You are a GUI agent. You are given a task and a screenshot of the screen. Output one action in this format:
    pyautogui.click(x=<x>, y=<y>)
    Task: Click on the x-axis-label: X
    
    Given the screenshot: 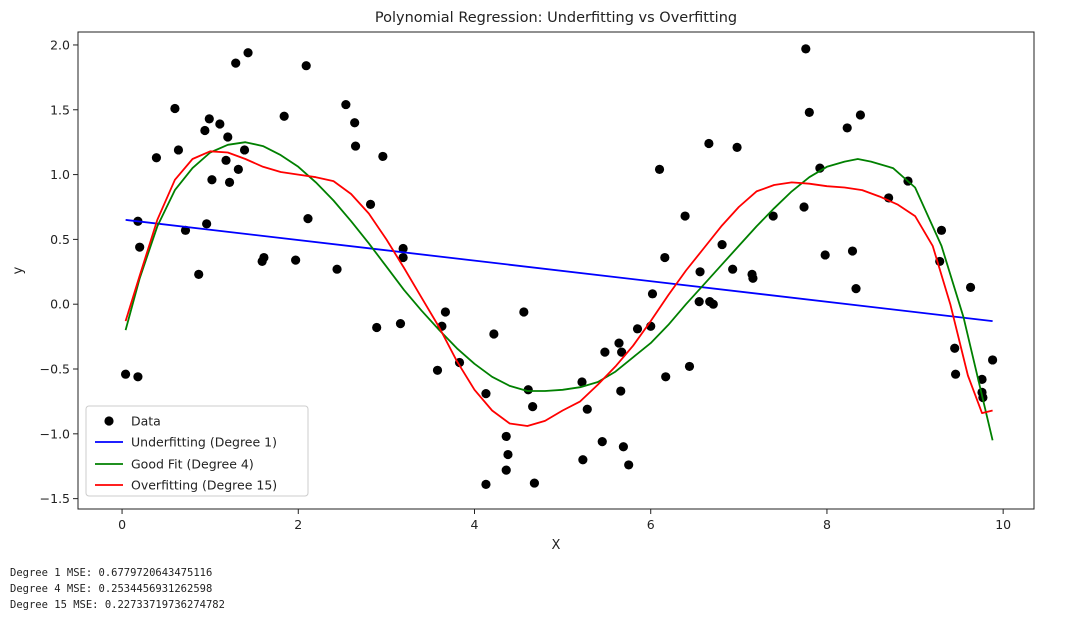 What is the action you would take?
    pyautogui.click(x=556, y=545)
    